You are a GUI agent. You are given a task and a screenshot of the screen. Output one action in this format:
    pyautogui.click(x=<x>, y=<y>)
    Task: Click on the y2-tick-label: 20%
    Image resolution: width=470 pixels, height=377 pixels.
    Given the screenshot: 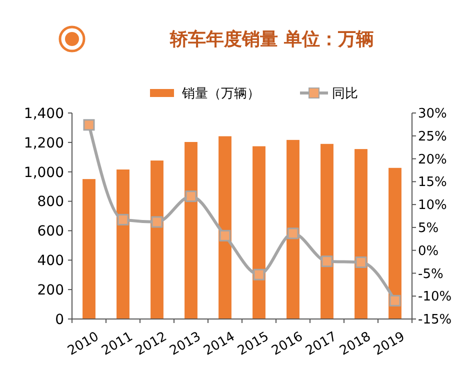 What is the action you would take?
    pyautogui.click(x=432, y=160)
    